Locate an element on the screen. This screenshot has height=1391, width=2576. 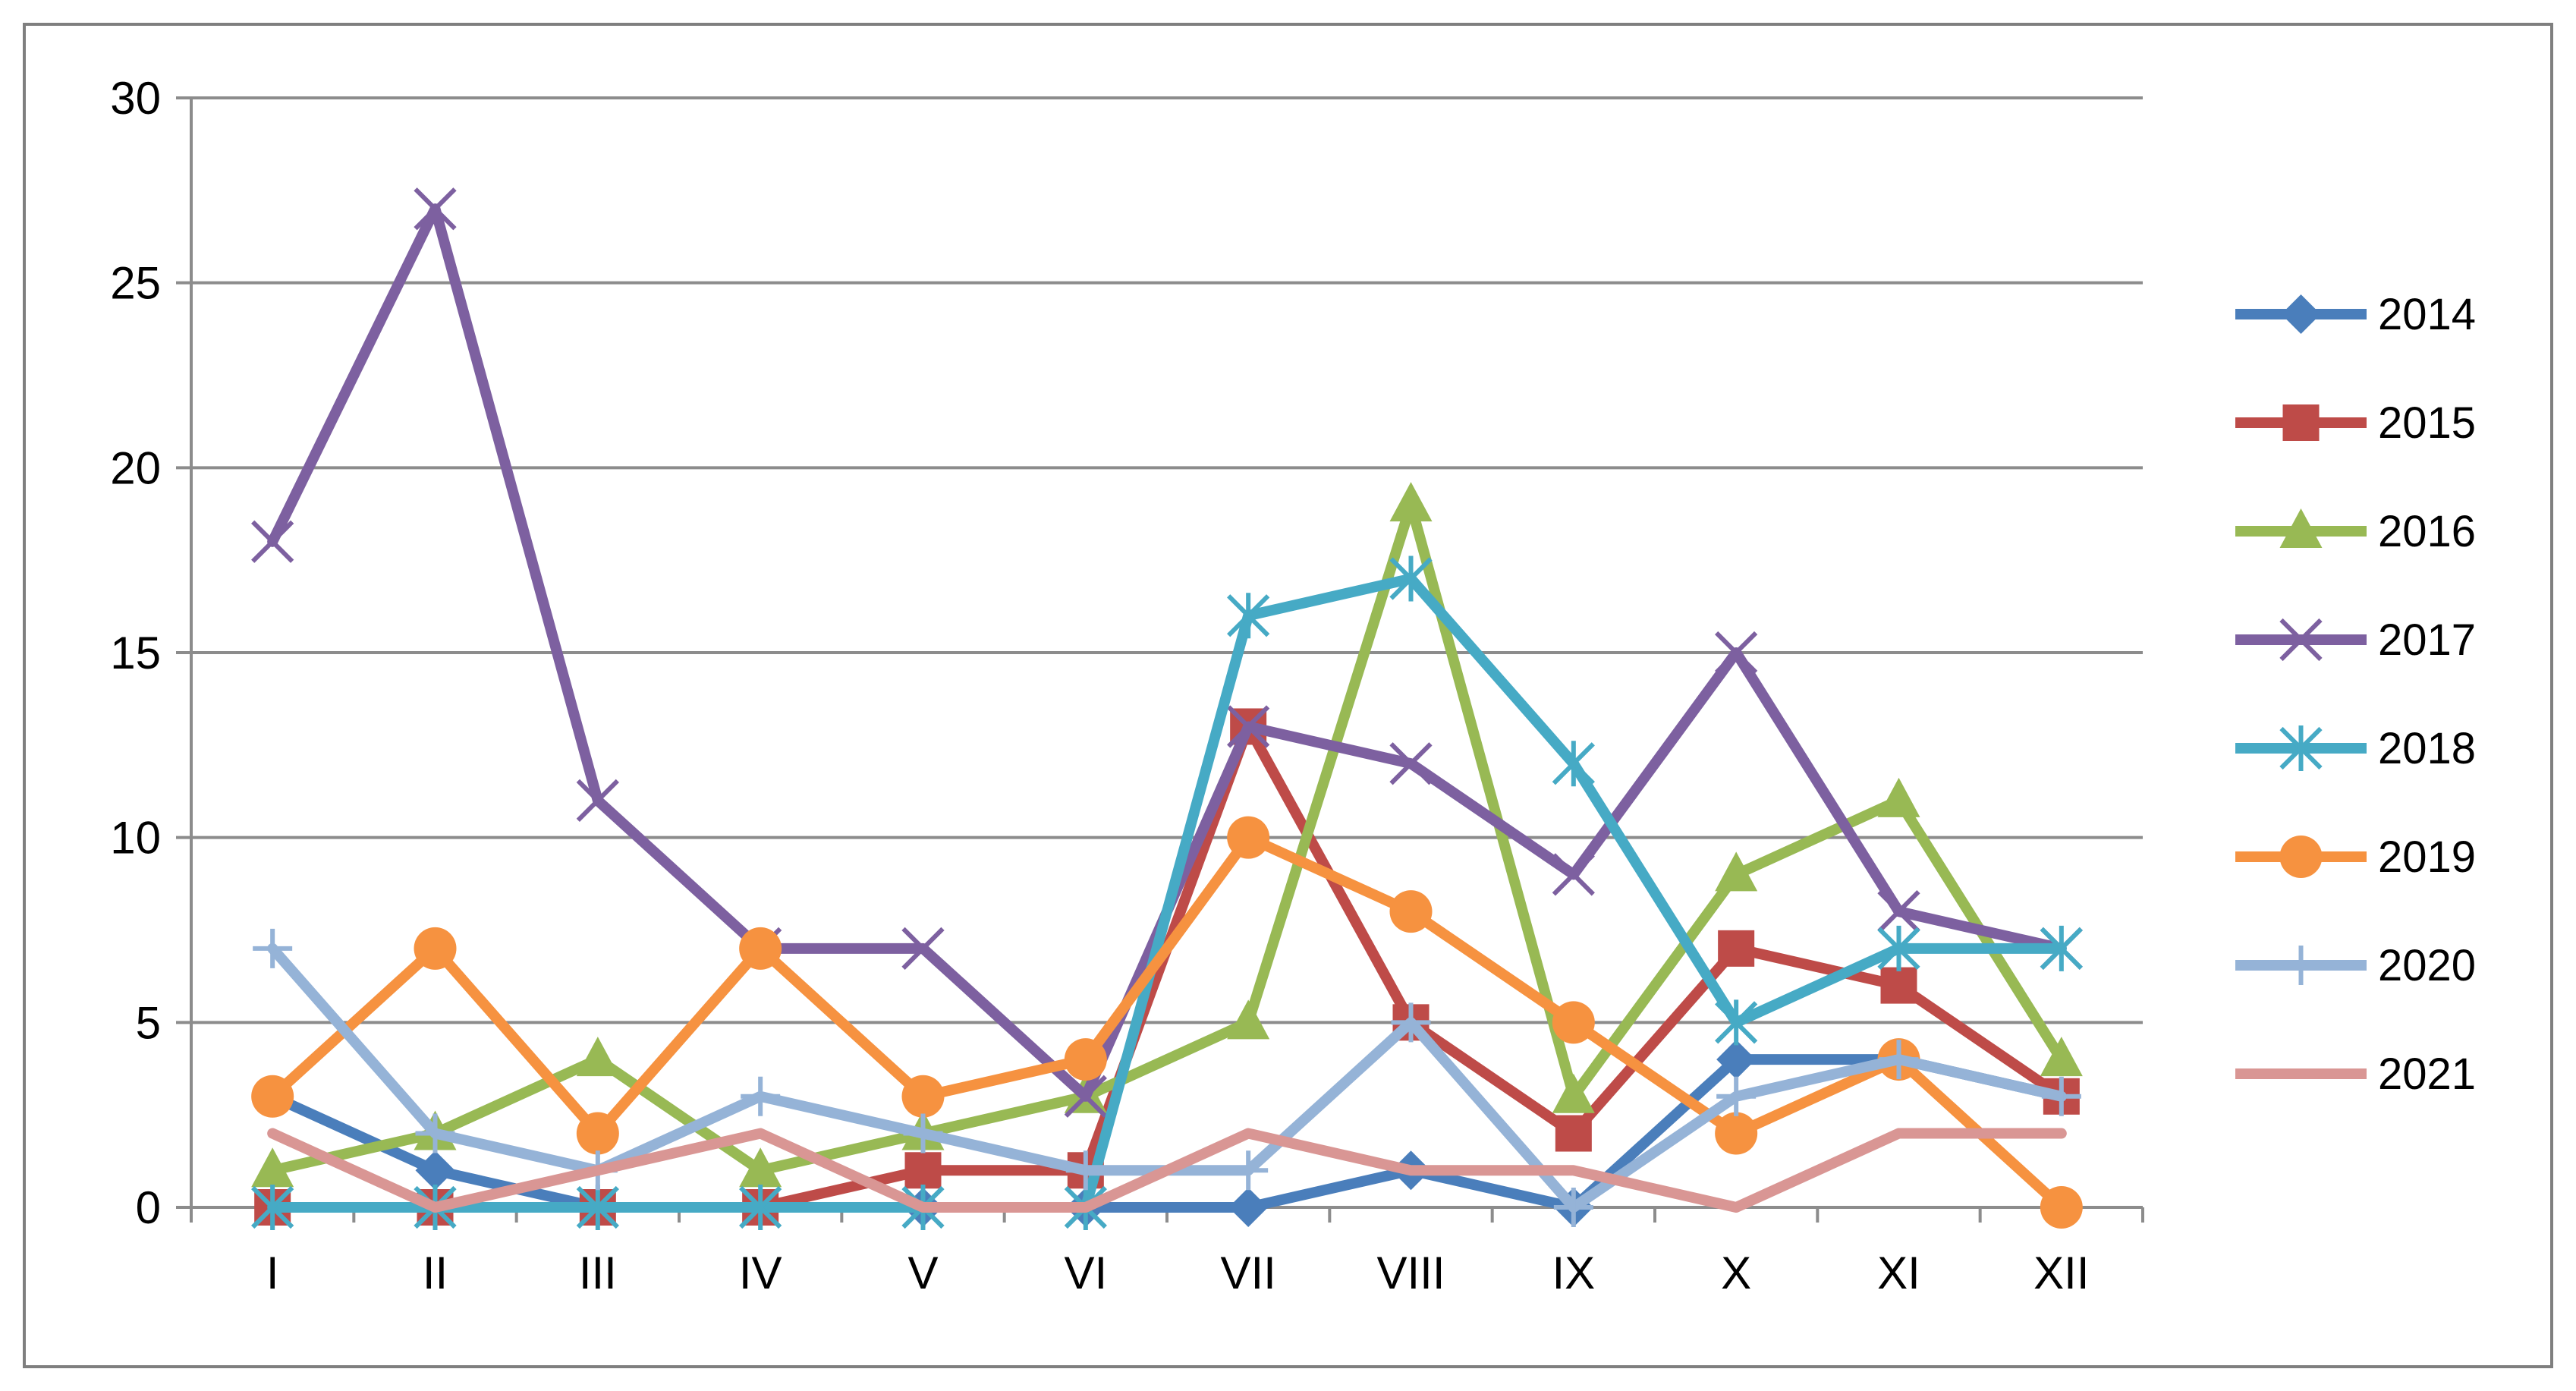
x-tick-label: IX is located at coordinates (1573, 1273).